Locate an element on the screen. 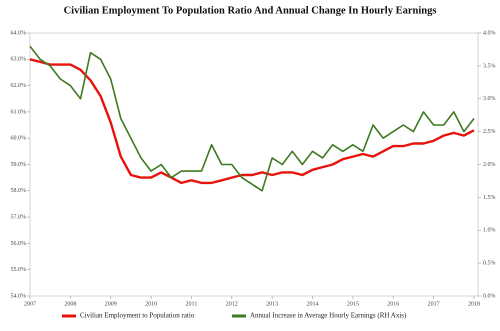 The width and height of the screenshot is (500, 331). x-tick-label: 2008 is located at coordinates (70, 304).